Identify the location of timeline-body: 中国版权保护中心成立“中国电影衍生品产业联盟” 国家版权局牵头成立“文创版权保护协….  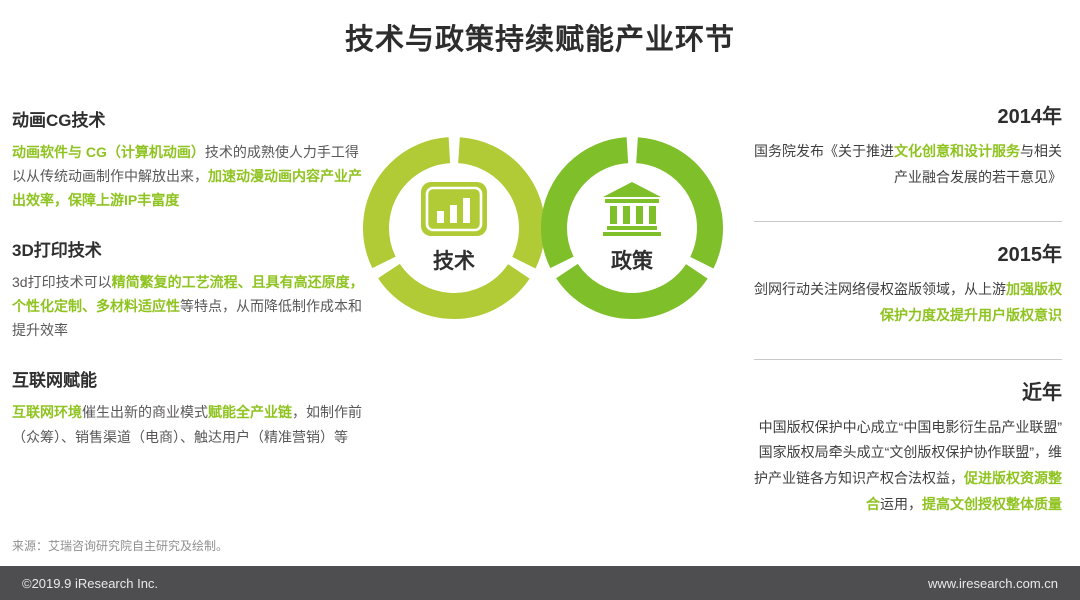
(908, 467).